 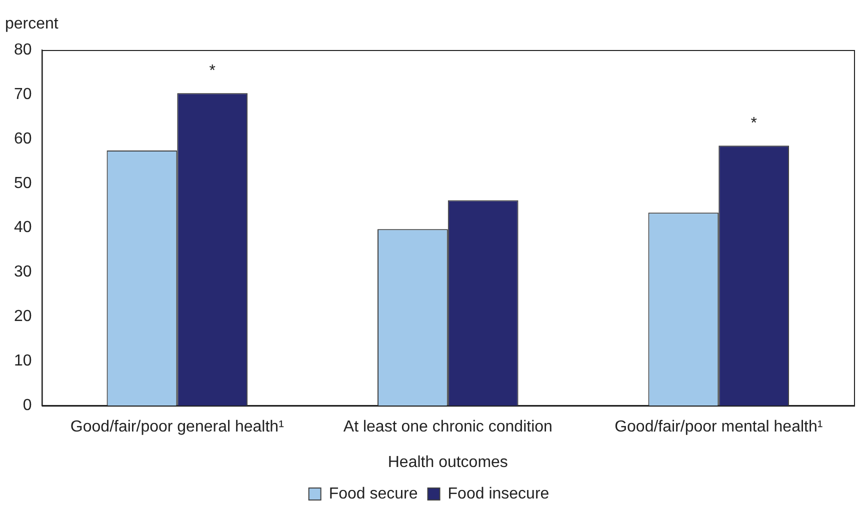 What do you see at coordinates (23, 361) in the screenshot?
I see `y-tick-label: 10` at bounding box center [23, 361].